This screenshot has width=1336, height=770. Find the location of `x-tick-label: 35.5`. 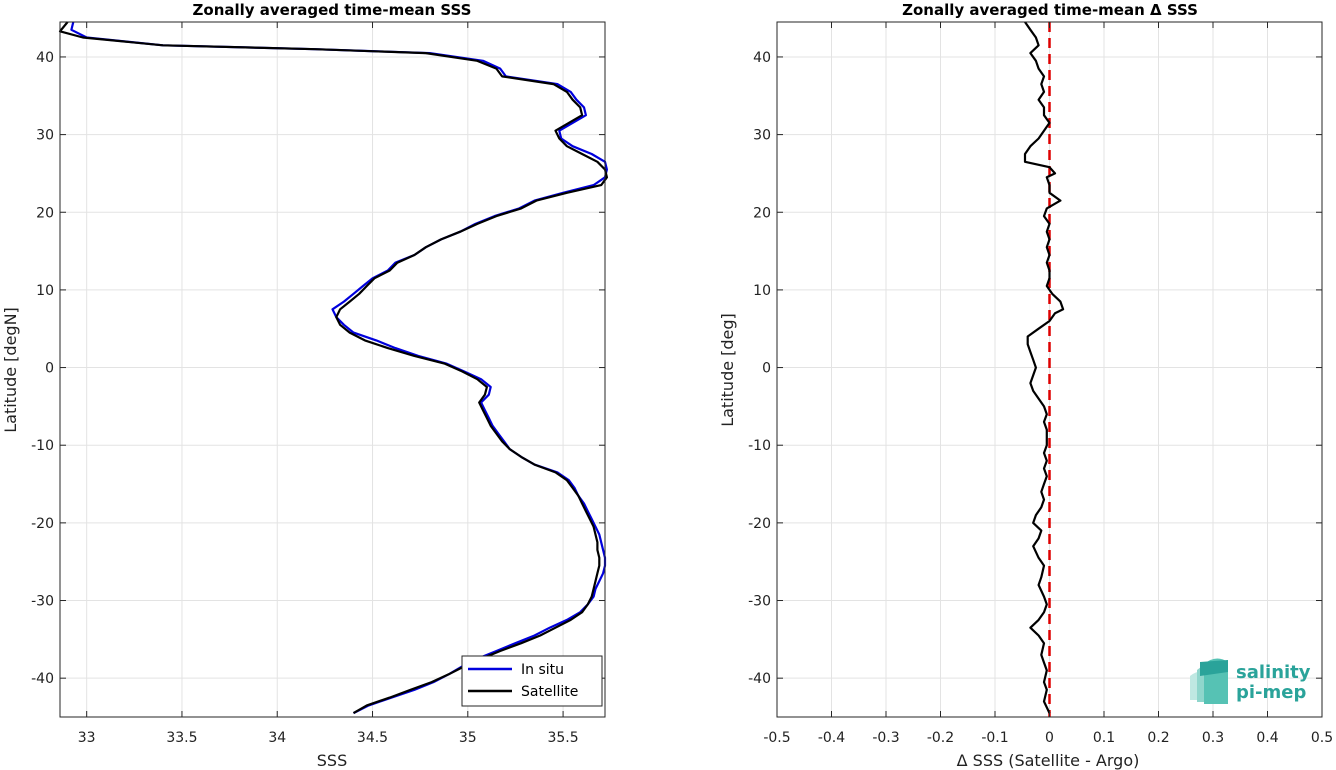

x-tick-label: 35.5 is located at coordinates (562, 738).